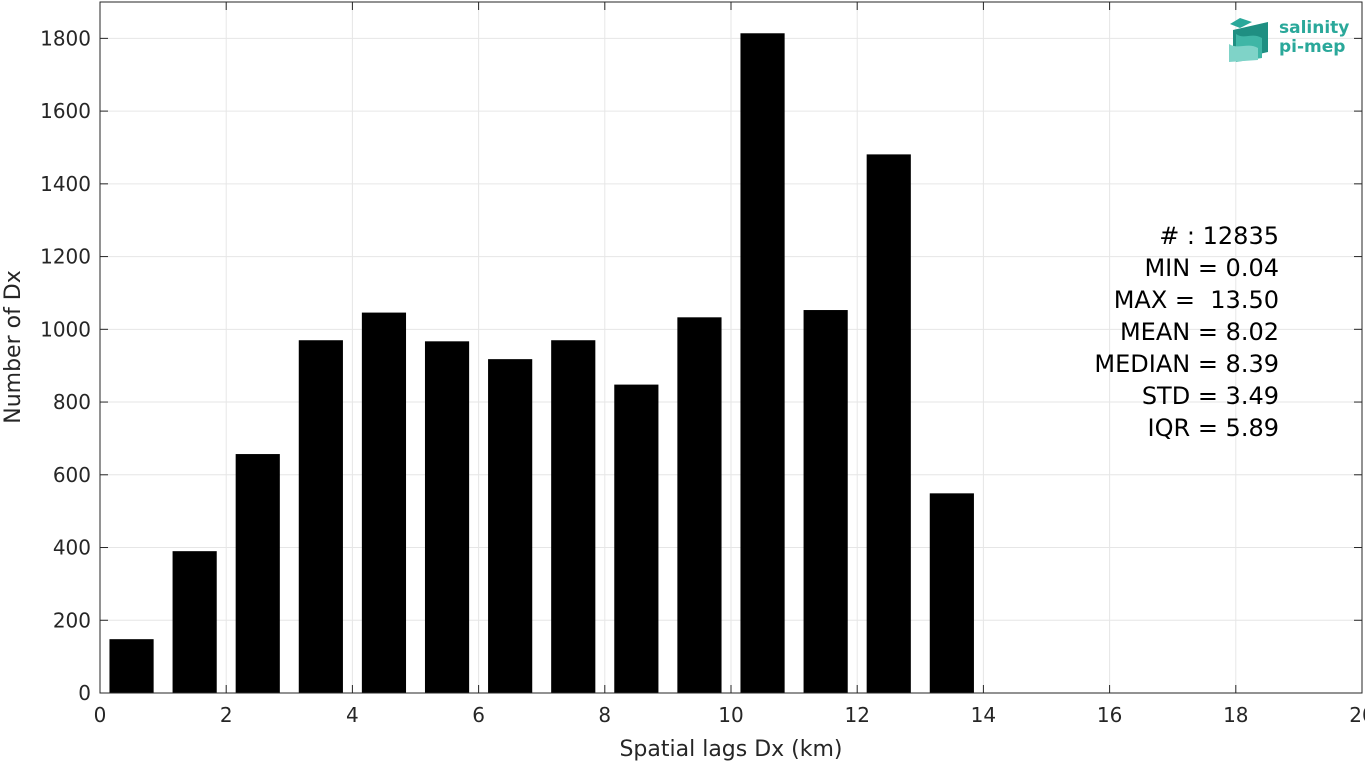 The height and width of the screenshot is (763, 1365). I want to click on stats-median: MEDIAN = 8.39, so click(1186, 364).